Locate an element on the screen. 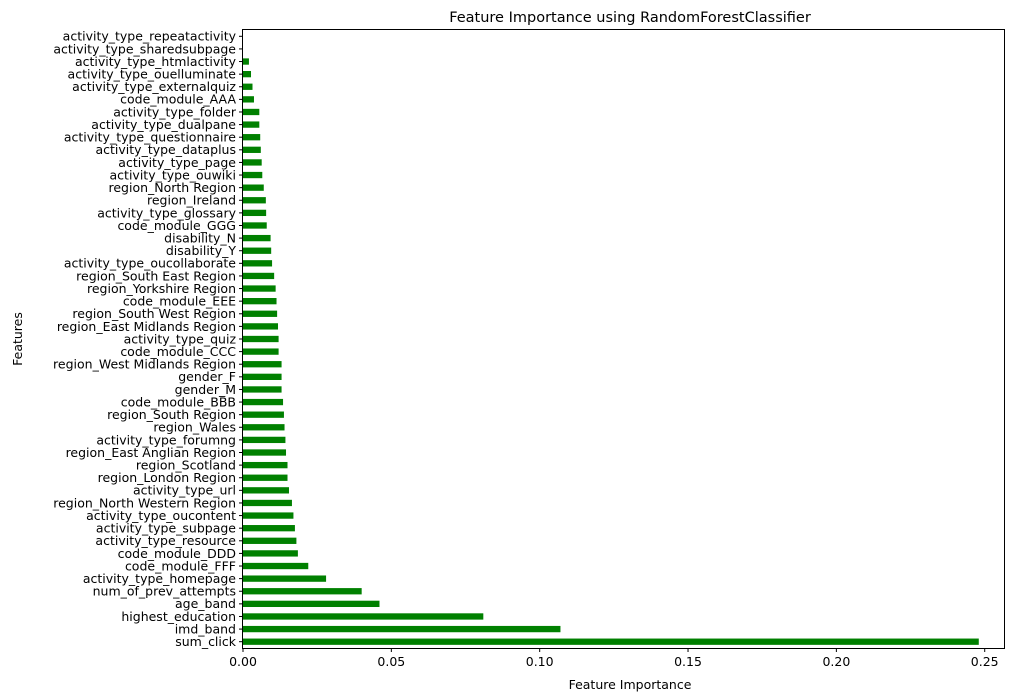 This screenshot has width=1027, height=699. y-tick-label: activity_type_forumng is located at coordinates (166, 439).